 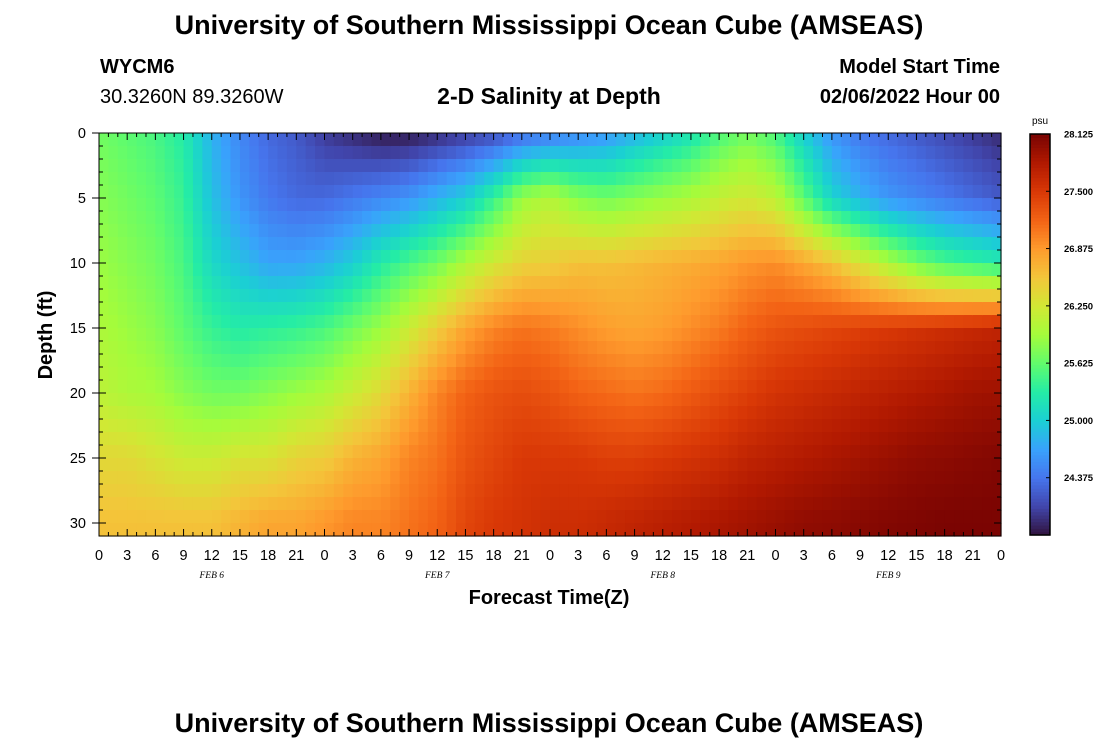 I want to click on x-tick-label: 21, so click(x=973, y=556).